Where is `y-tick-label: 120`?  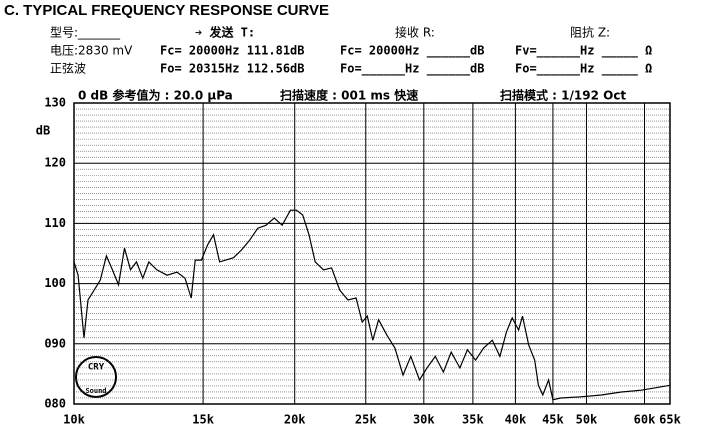 y-tick-label: 120 is located at coordinates (55, 163).